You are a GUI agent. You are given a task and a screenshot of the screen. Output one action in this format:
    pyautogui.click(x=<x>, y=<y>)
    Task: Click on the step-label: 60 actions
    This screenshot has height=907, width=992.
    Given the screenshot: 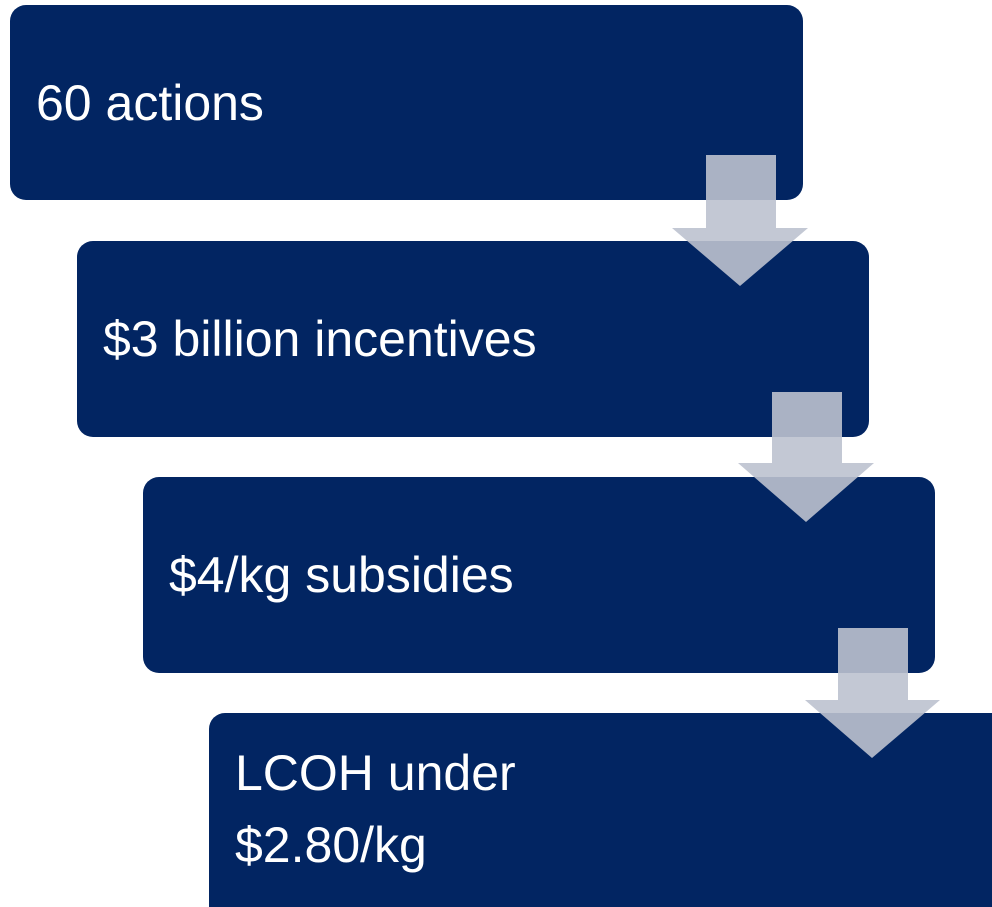 What is the action you would take?
    pyautogui.click(x=150, y=103)
    